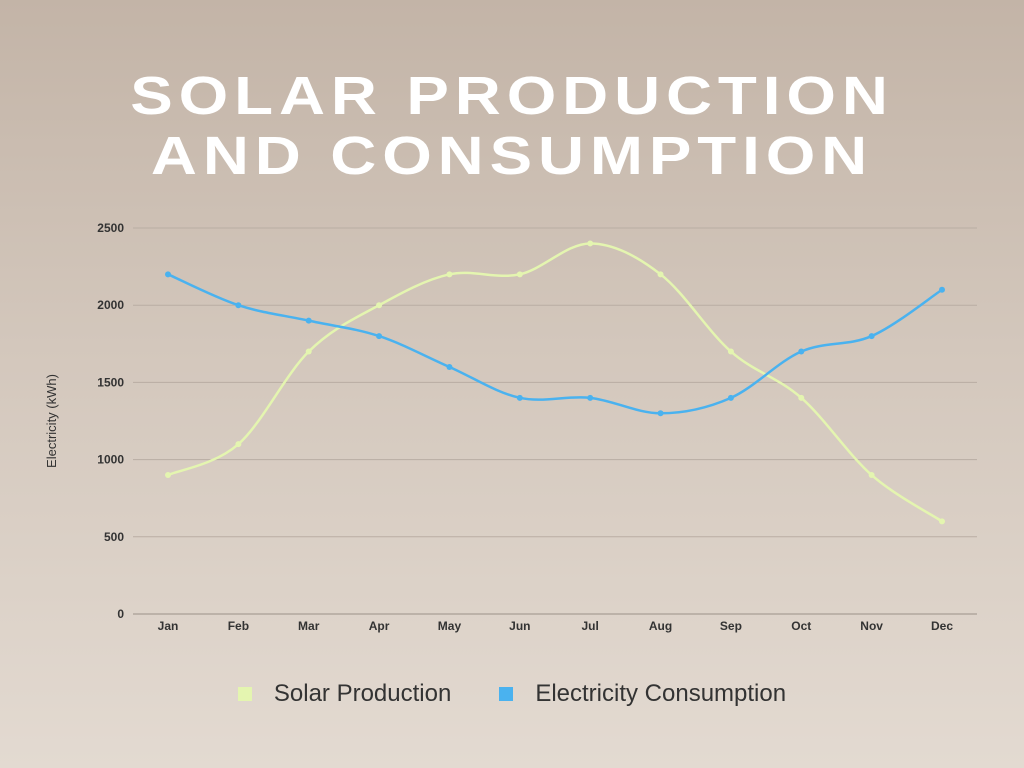  What do you see at coordinates (660, 626) in the screenshot?
I see `x-tick-label: Aug` at bounding box center [660, 626].